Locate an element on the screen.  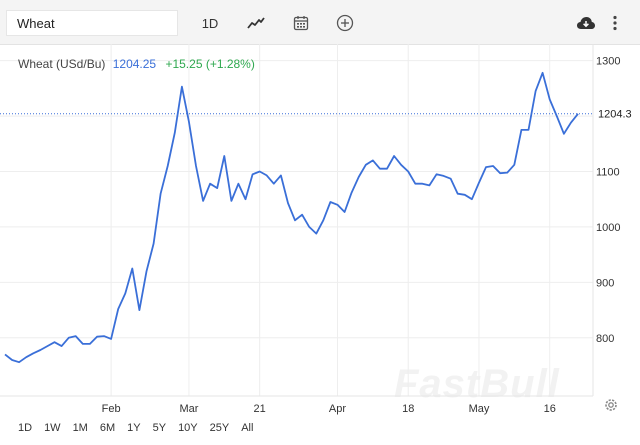
add-indicator-button is located at coordinates (345, 23).